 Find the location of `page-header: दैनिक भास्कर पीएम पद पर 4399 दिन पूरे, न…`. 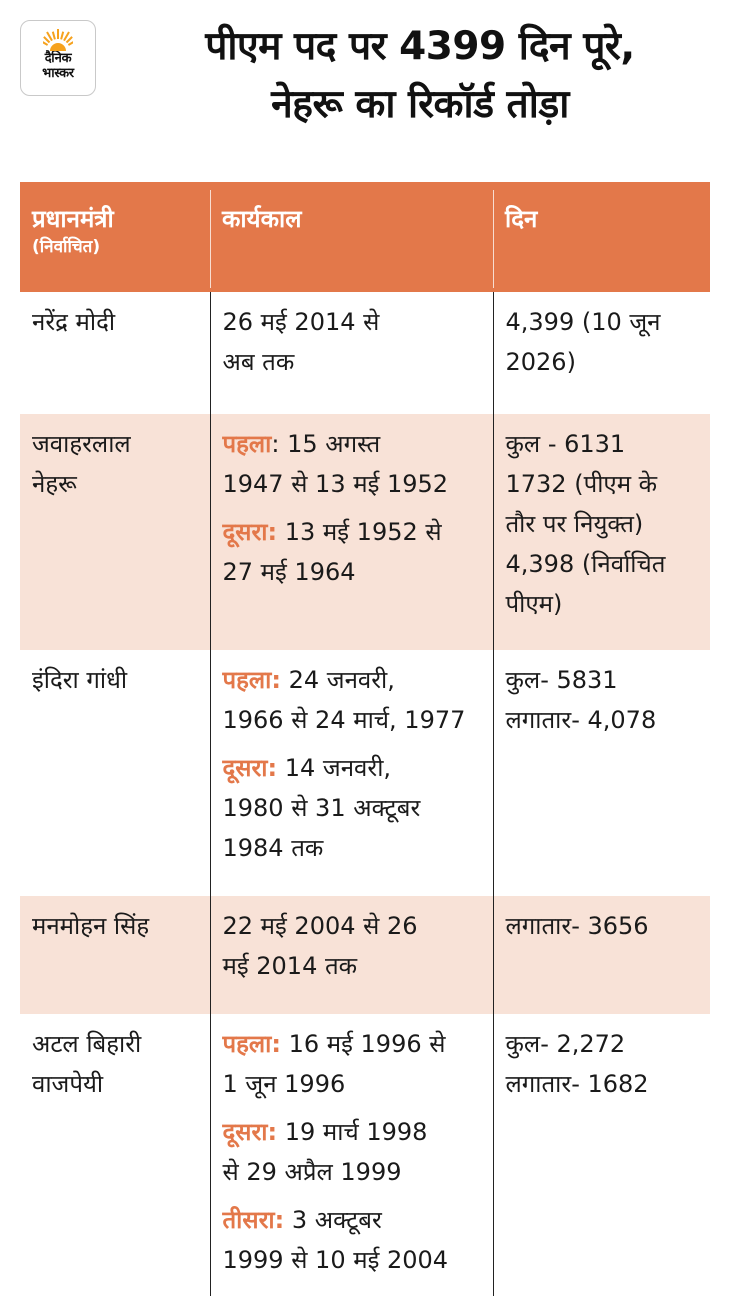

page-header: दैनिक भास्कर पीएम पद पर 4399 दिन पूरे, न… is located at coordinates (365, 91).